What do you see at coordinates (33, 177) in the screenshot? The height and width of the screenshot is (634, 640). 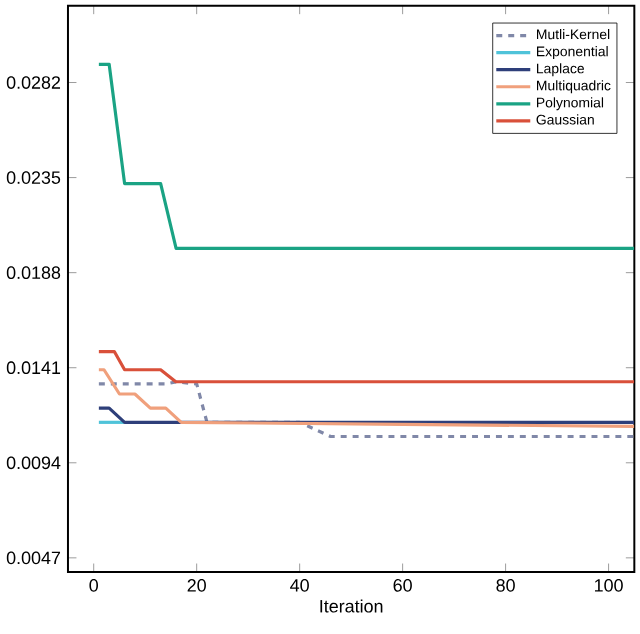 I see `y-tick-label: 0.0235` at bounding box center [33, 177].